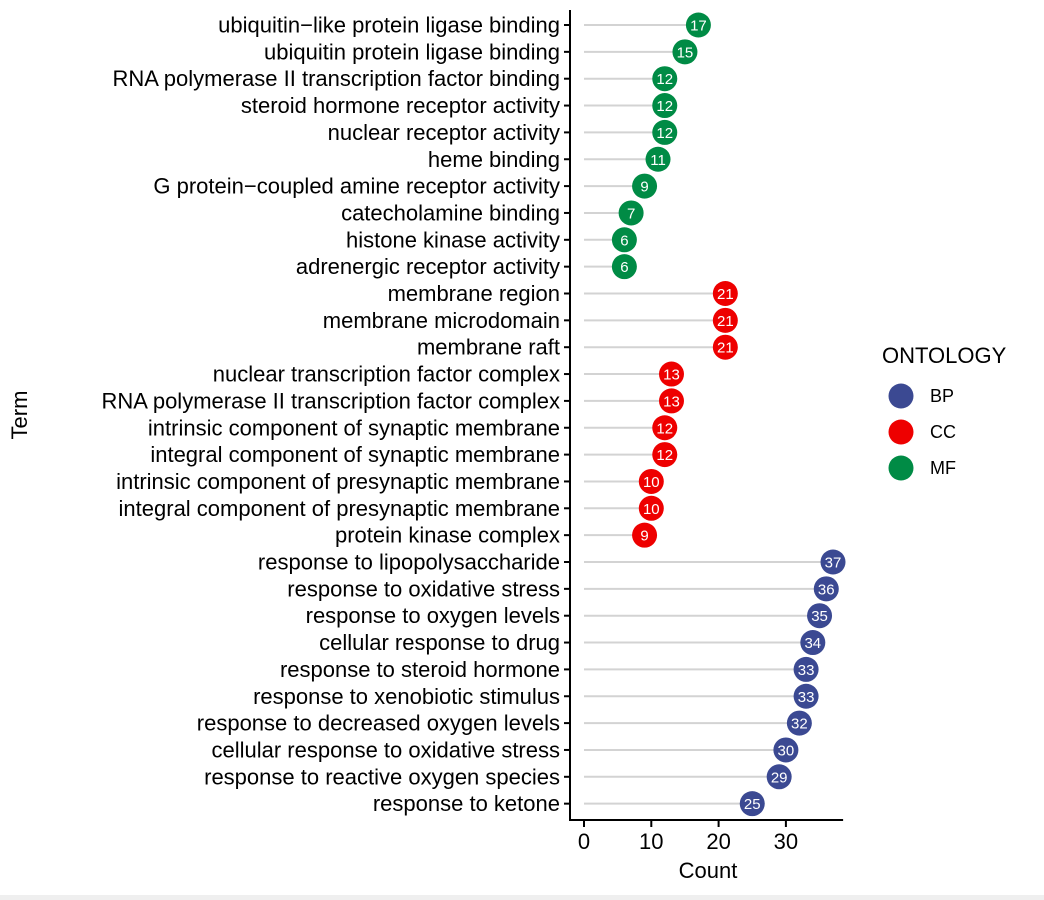 This screenshot has height=900, width=1044. I want to click on data-label: 11, so click(658, 160).